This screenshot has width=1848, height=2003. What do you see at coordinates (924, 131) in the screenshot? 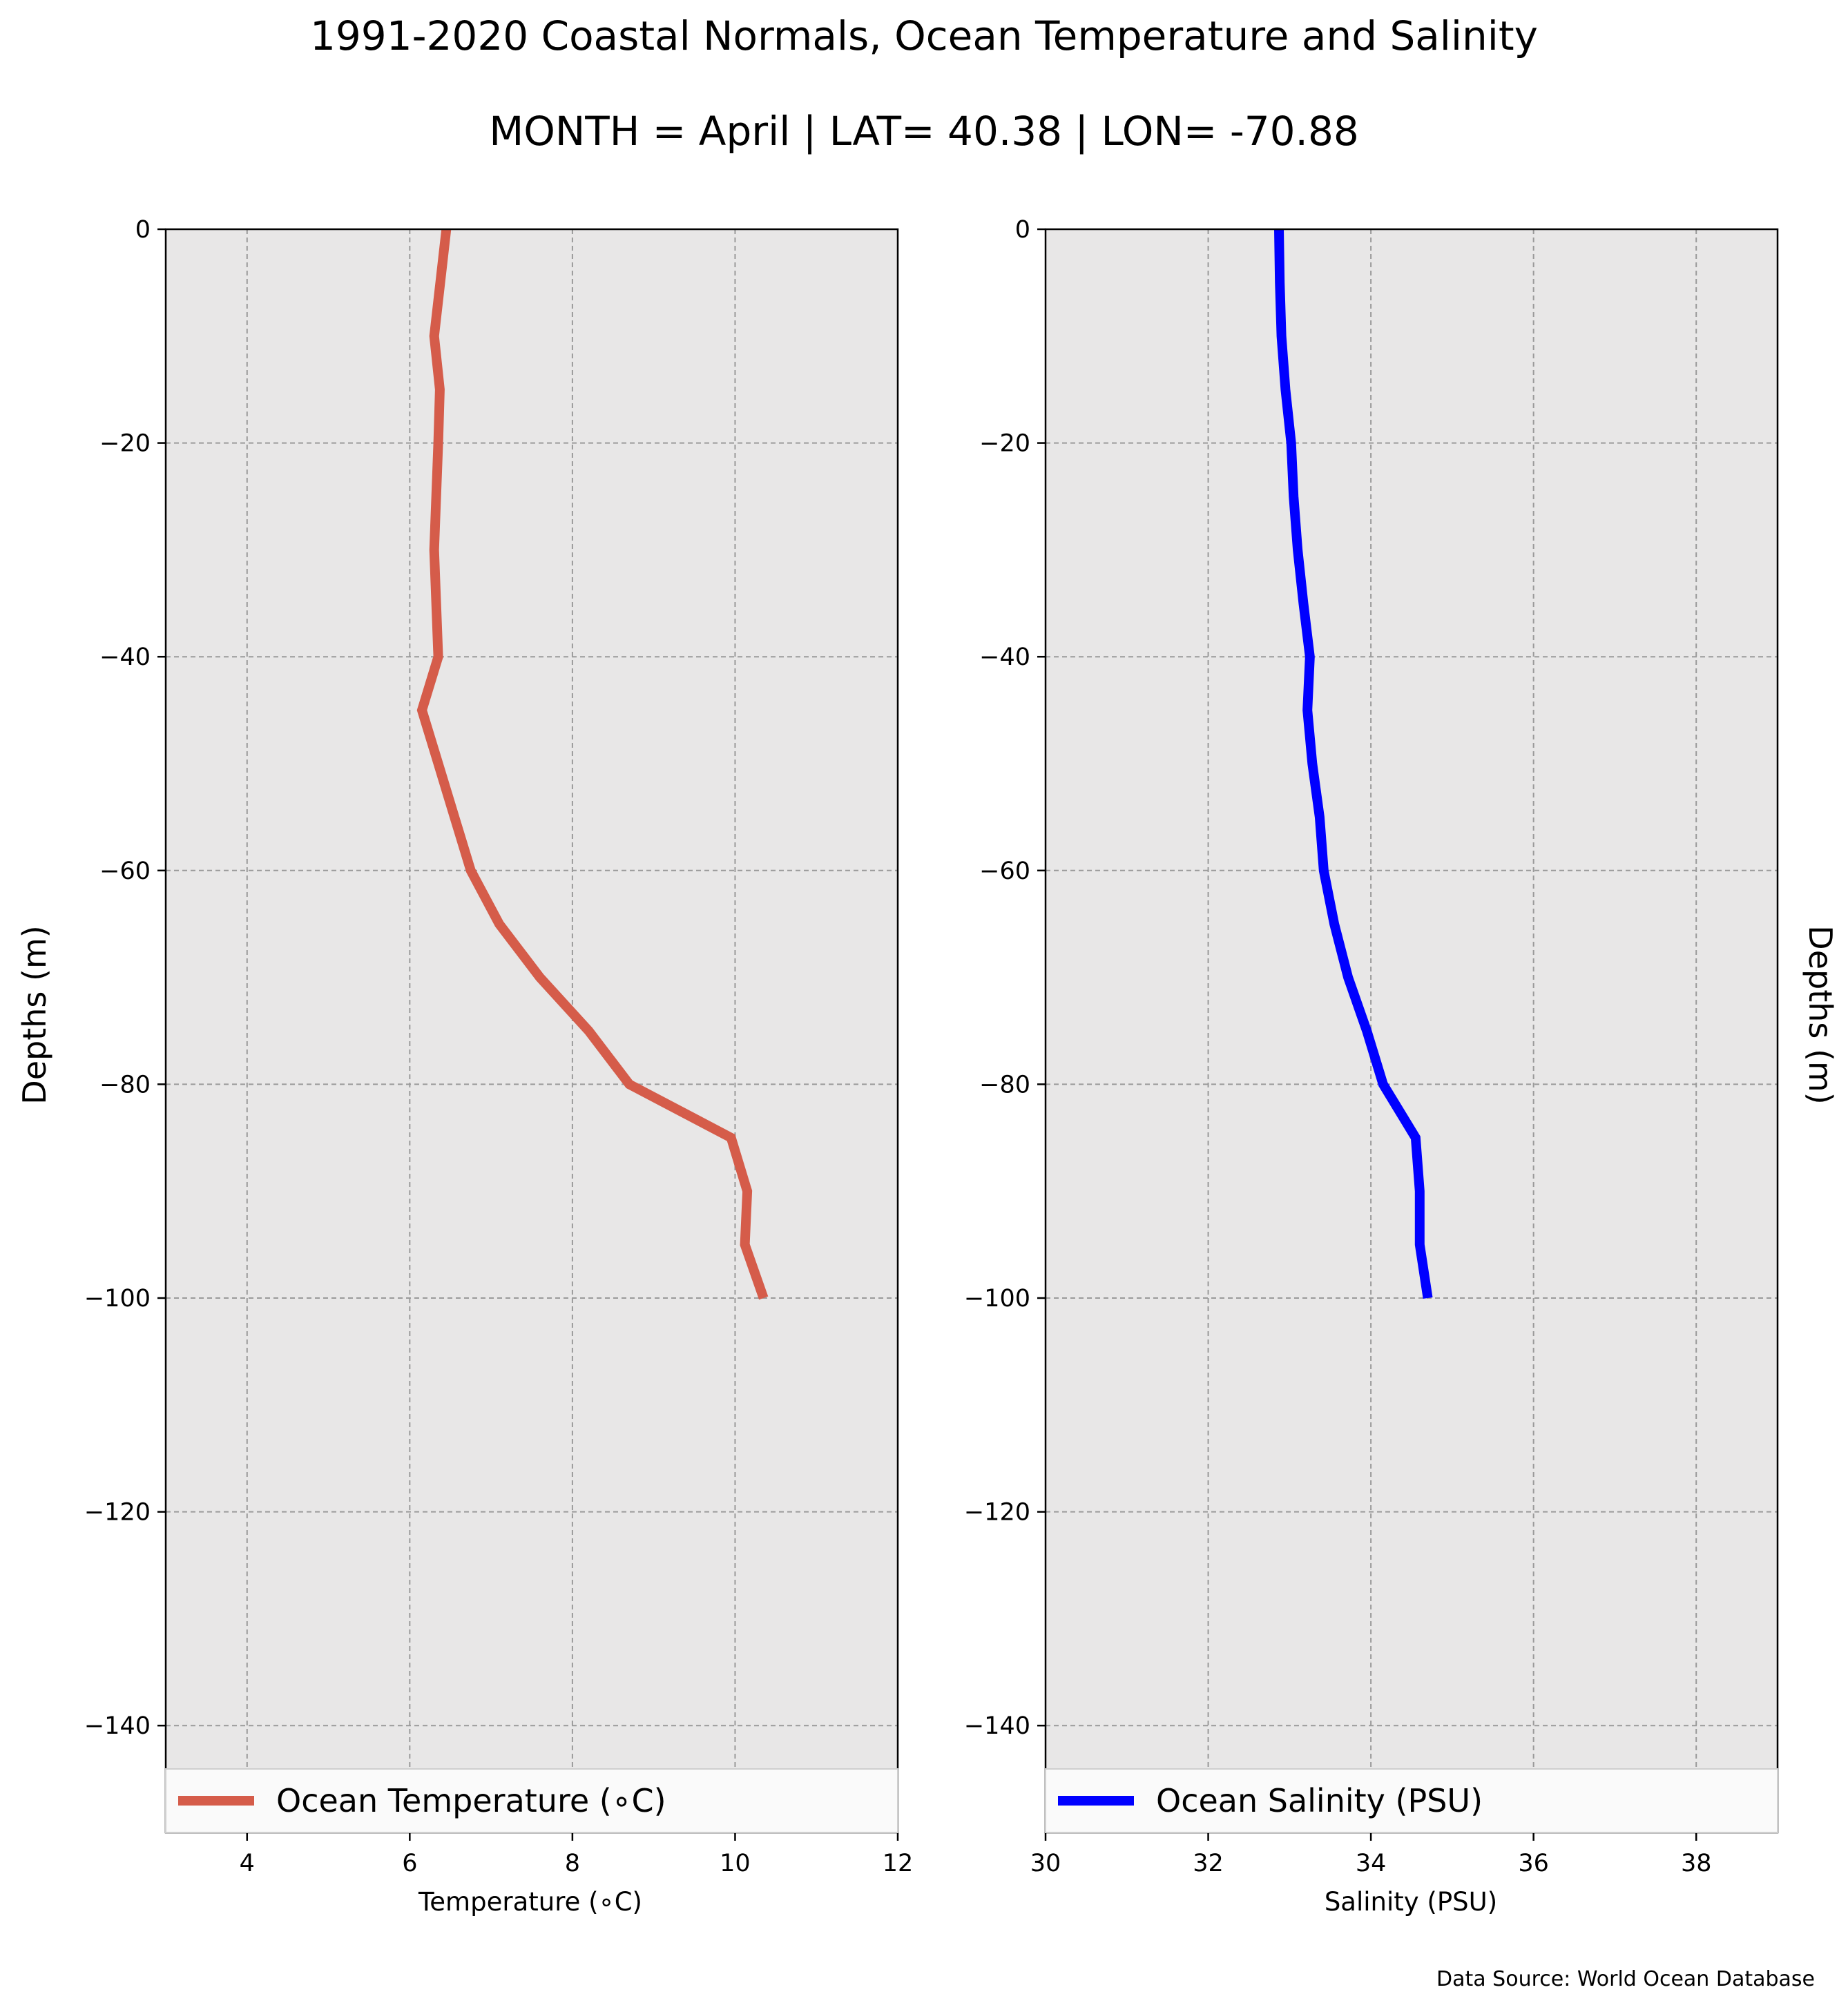
I see `figure-subtitle: MONTH = April | LAT= 40.38 | LON= -70.88` at bounding box center [924, 131].